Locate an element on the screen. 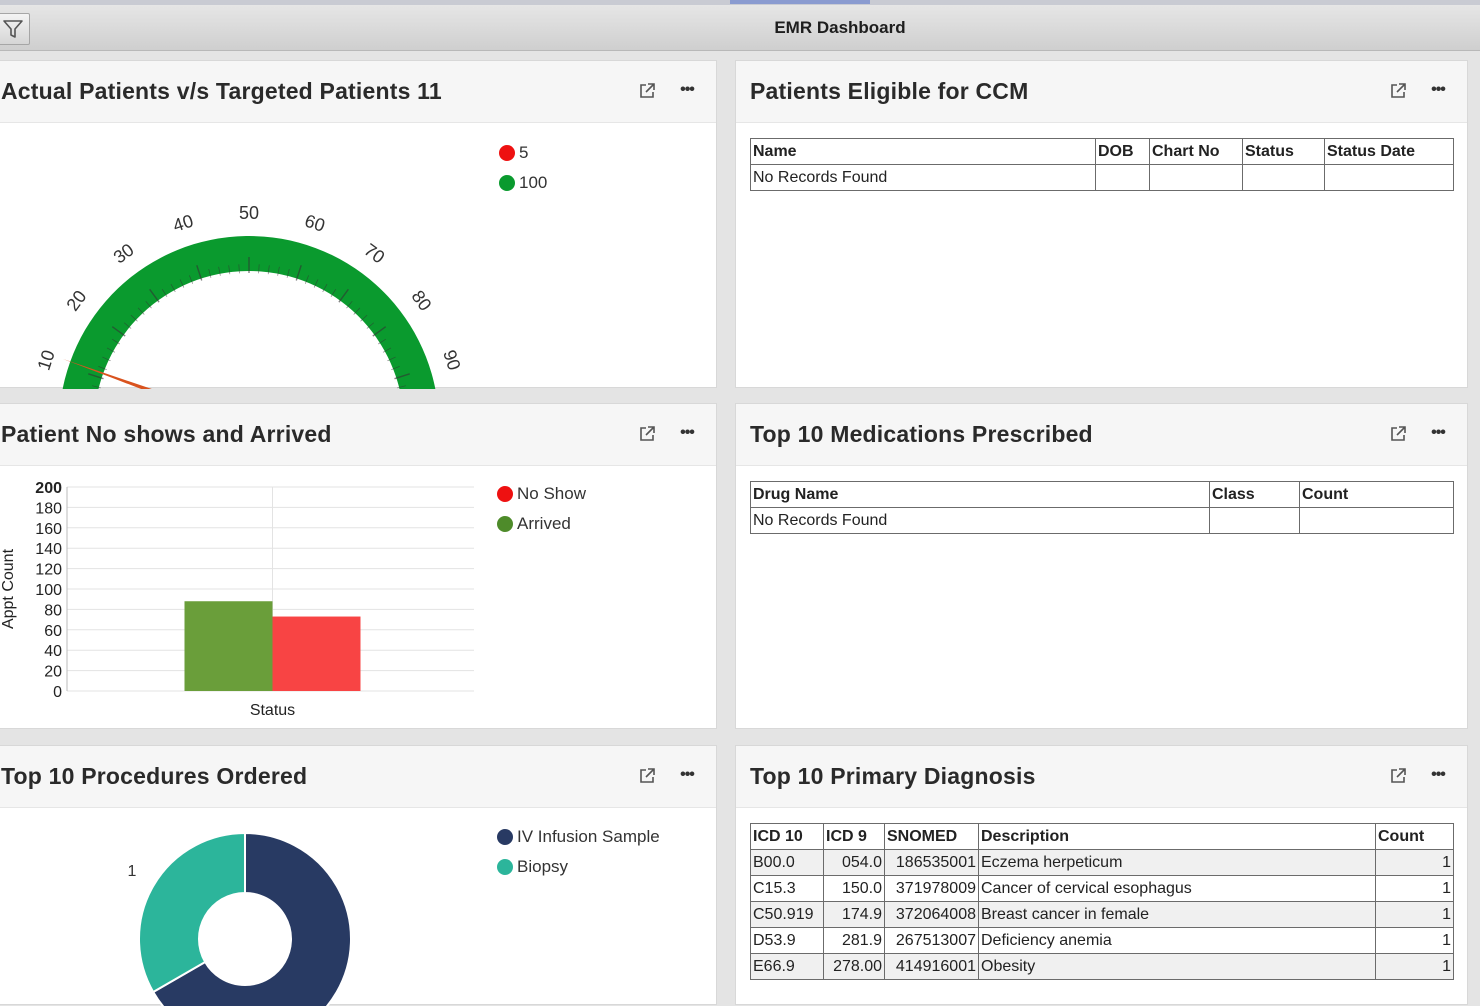  legend-item: No Show is located at coordinates (541, 494).